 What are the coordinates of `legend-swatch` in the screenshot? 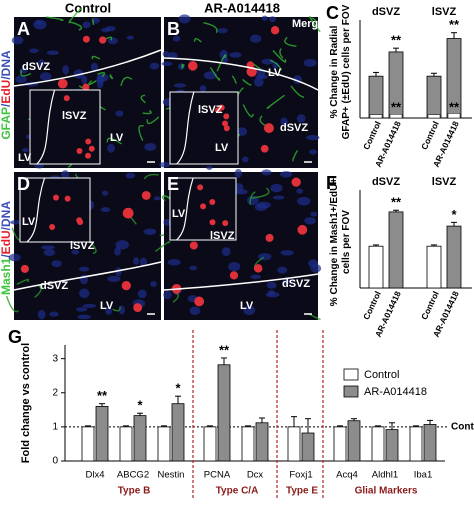 It's located at (351, 391).